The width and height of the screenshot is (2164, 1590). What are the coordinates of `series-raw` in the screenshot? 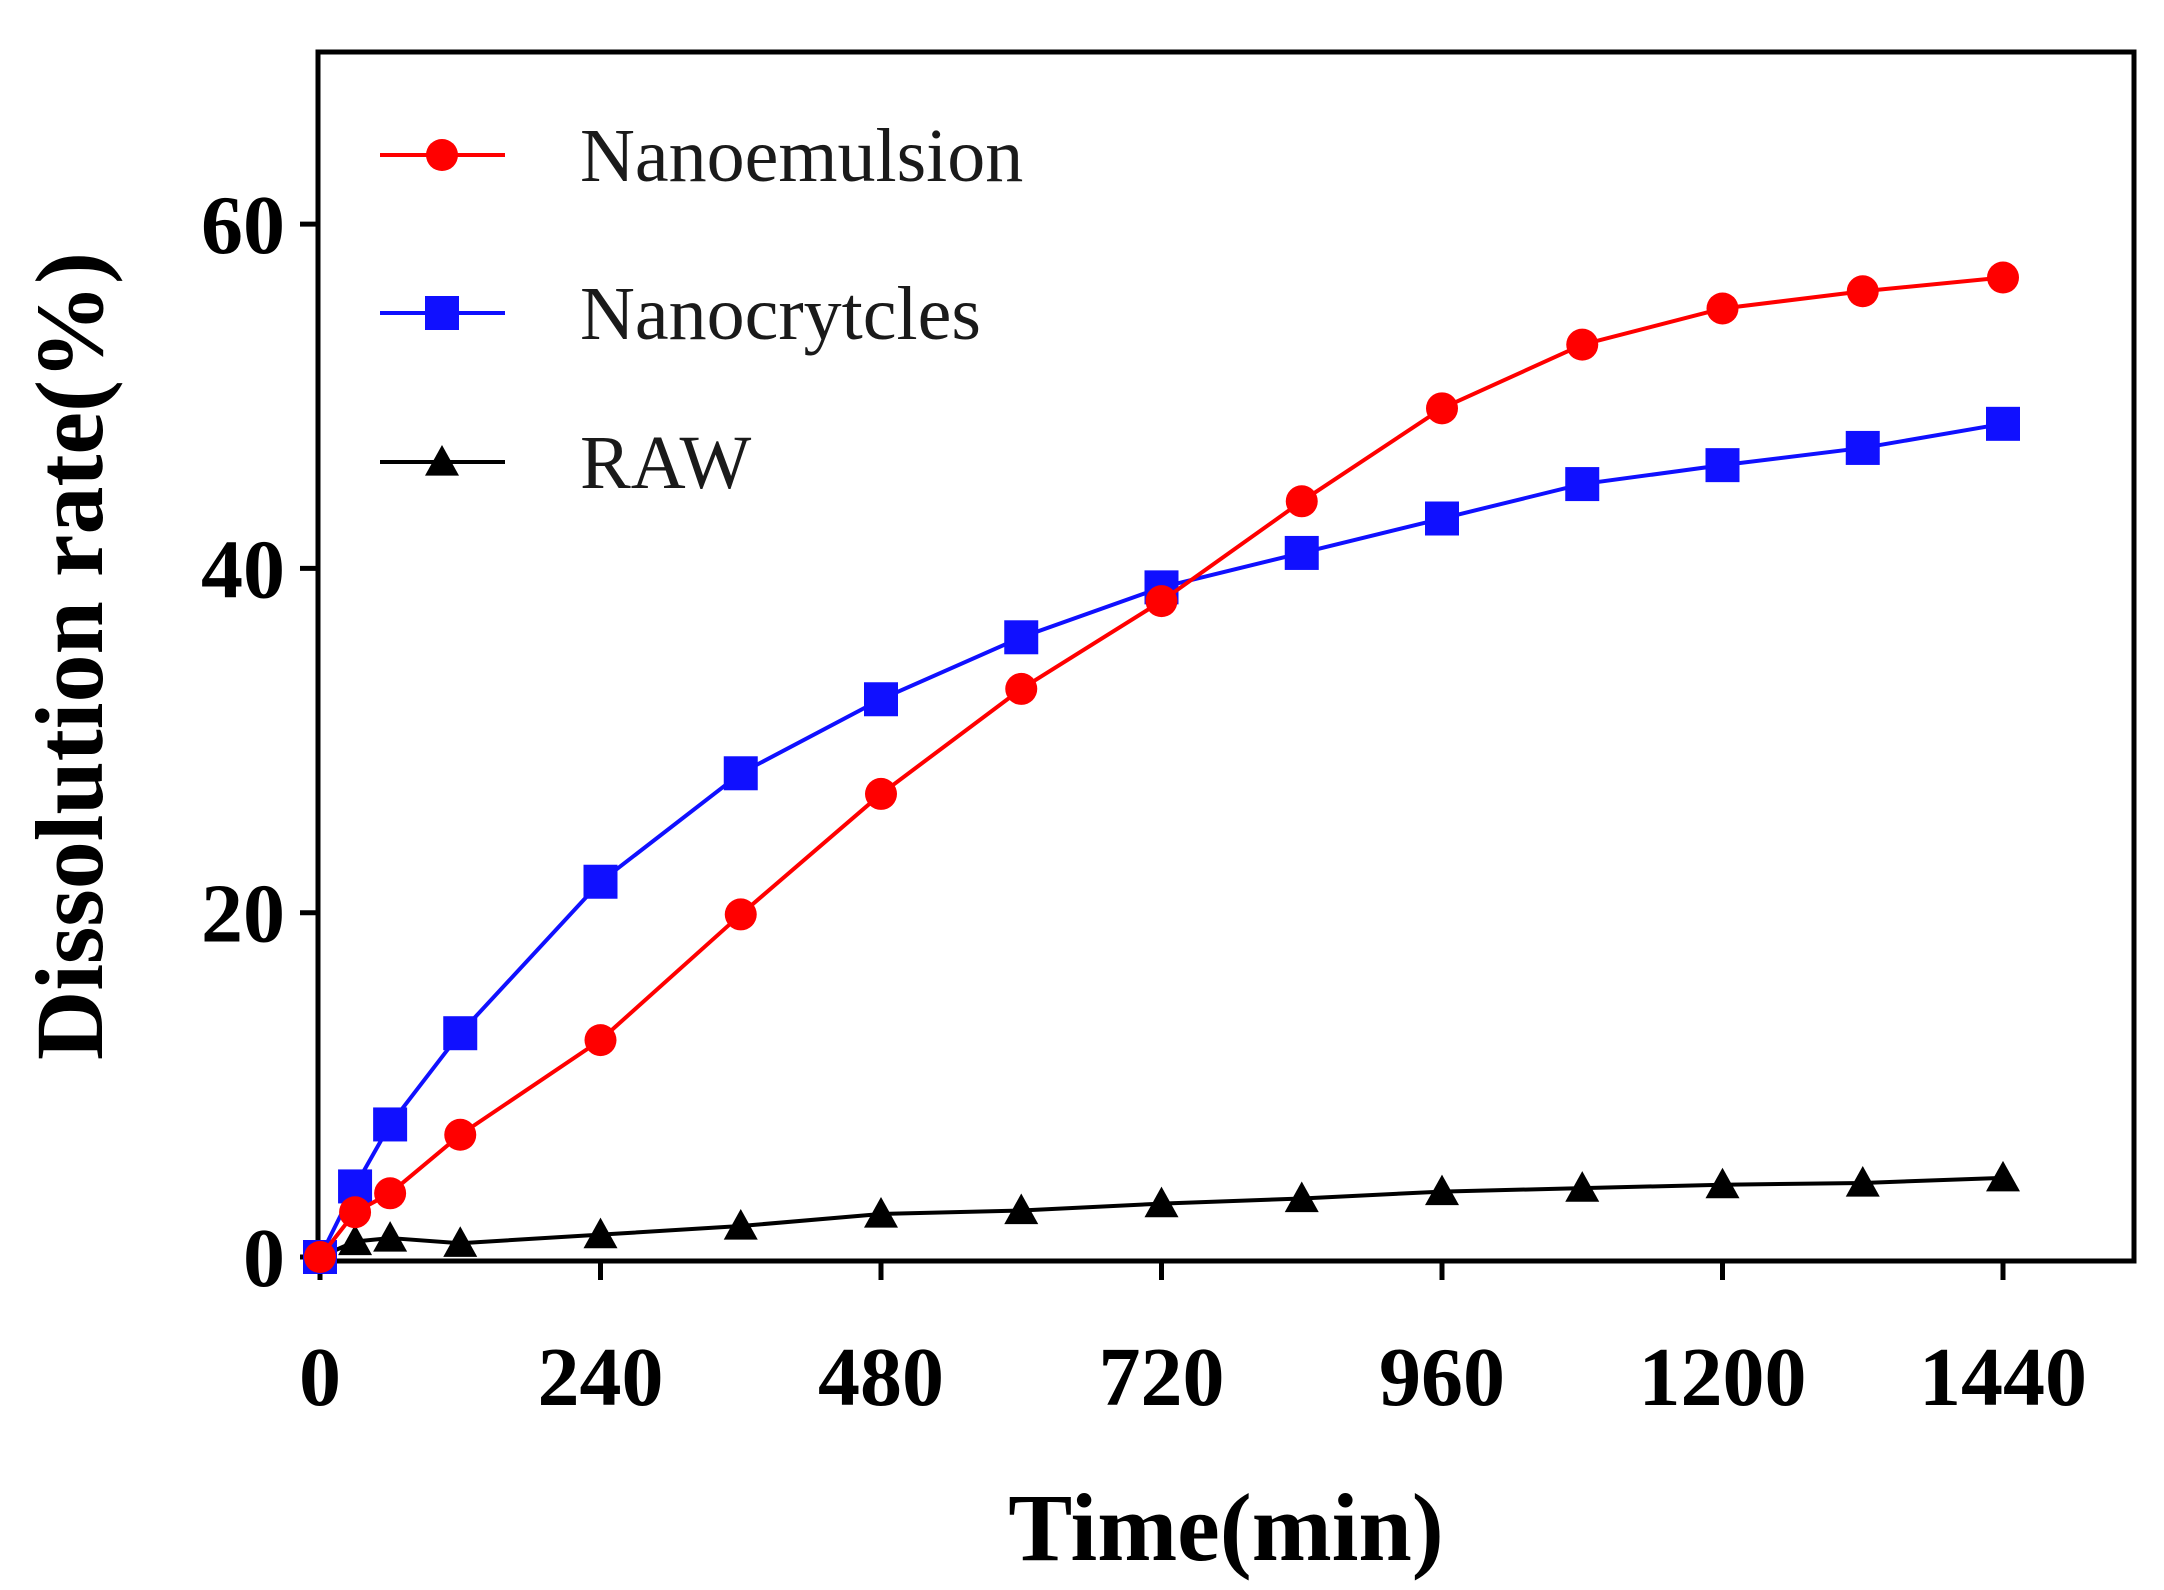 It's located at (1161, 1215).